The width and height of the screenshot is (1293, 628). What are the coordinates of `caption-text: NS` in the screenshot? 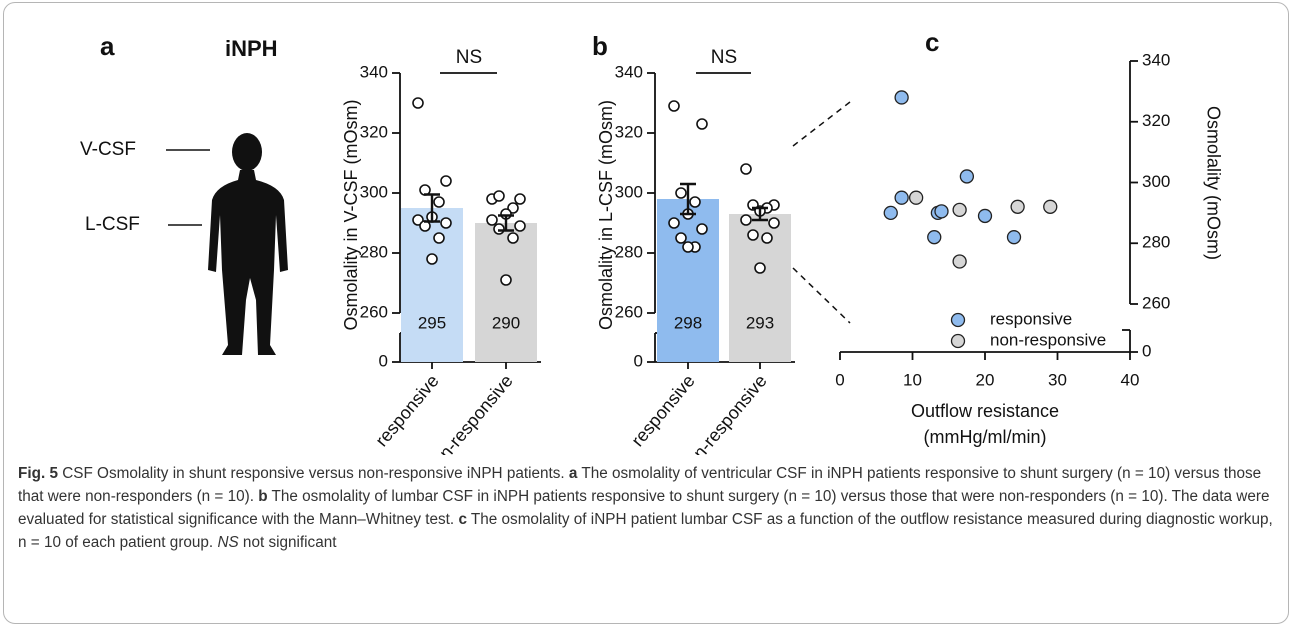 It's located at (228, 542).